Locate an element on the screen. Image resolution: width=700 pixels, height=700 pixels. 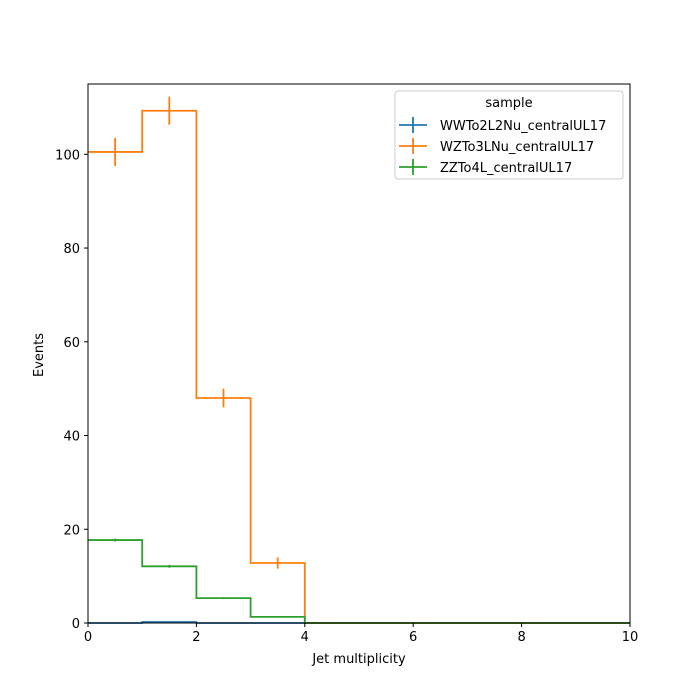
legend-entry-label: ZZTo4L_centralUL17 is located at coordinates (506, 168).